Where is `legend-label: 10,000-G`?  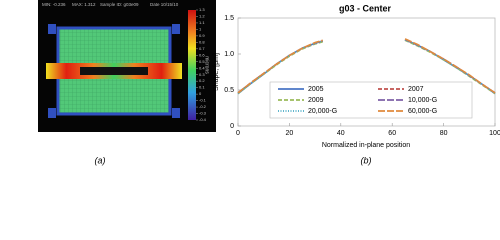
legend-label: 10,000-G is located at coordinates (422, 100).